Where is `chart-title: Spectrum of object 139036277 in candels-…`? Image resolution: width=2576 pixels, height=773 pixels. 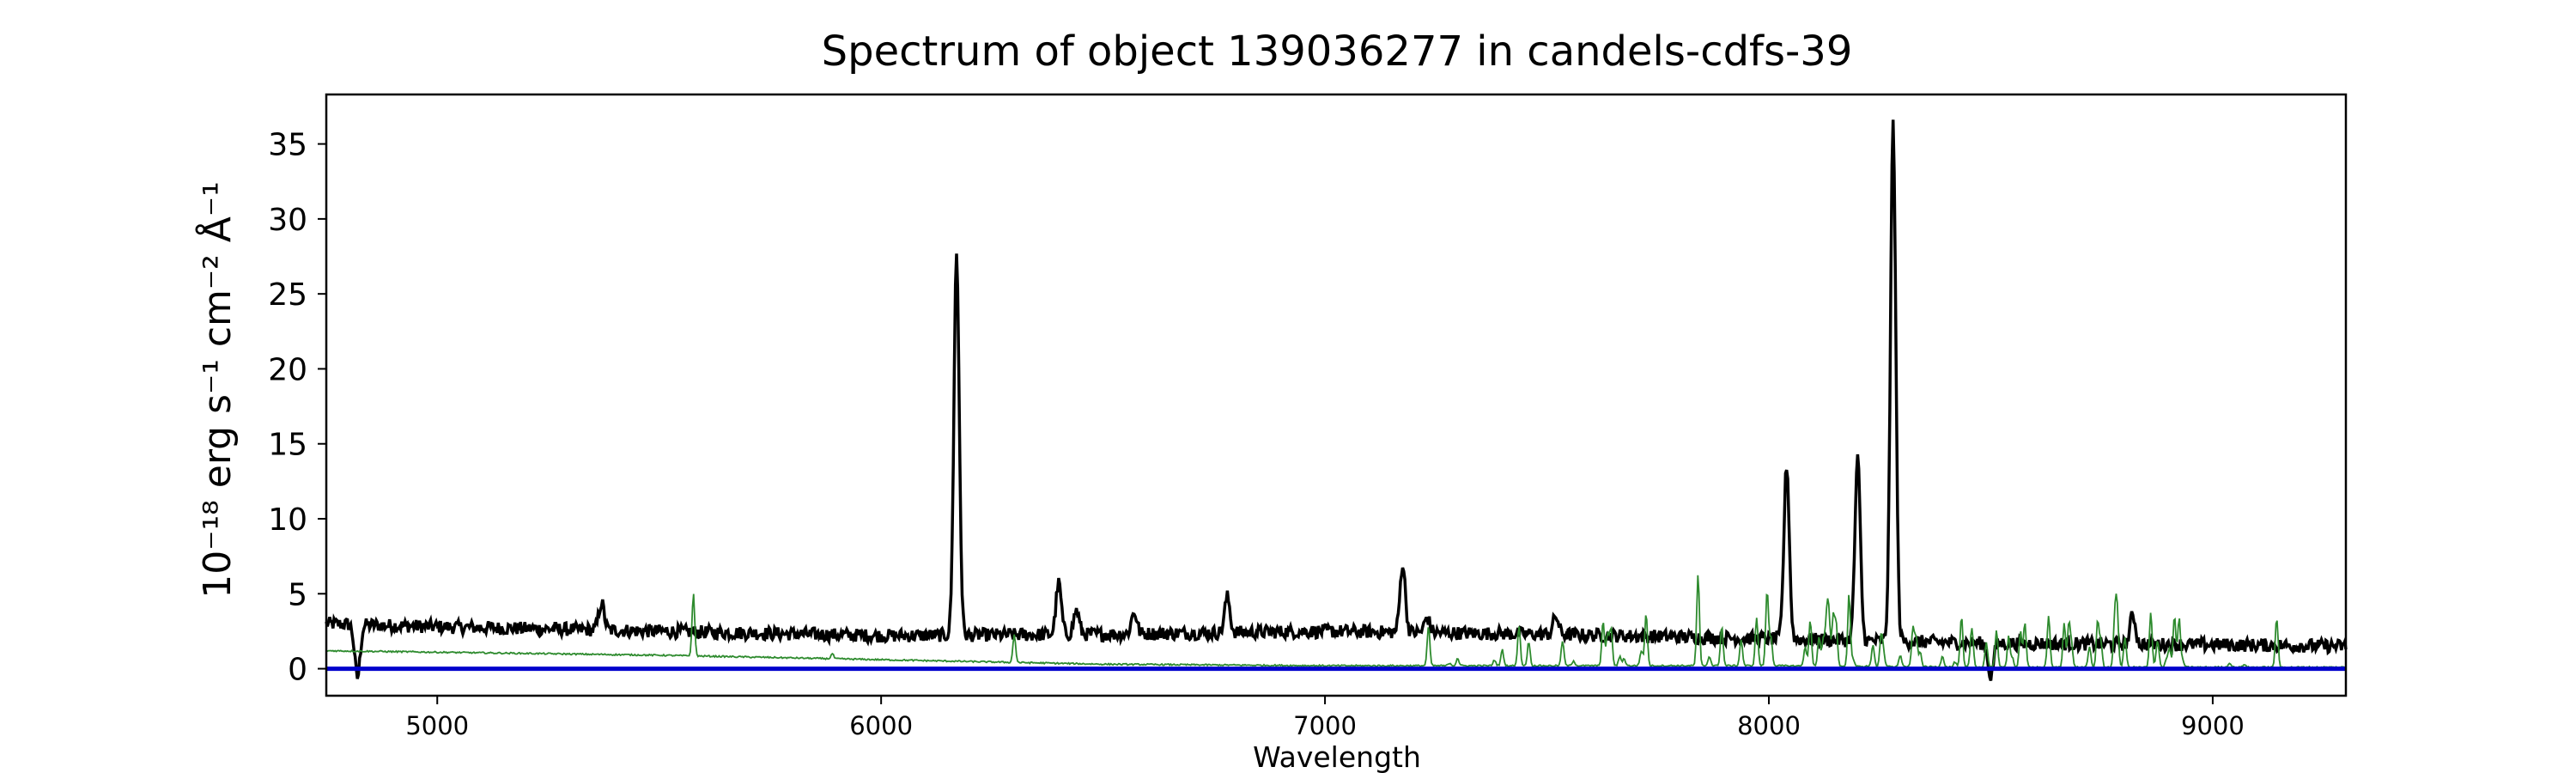
chart-title: Spectrum of object 139036277 in candels-… is located at coordinates (1338, 51).